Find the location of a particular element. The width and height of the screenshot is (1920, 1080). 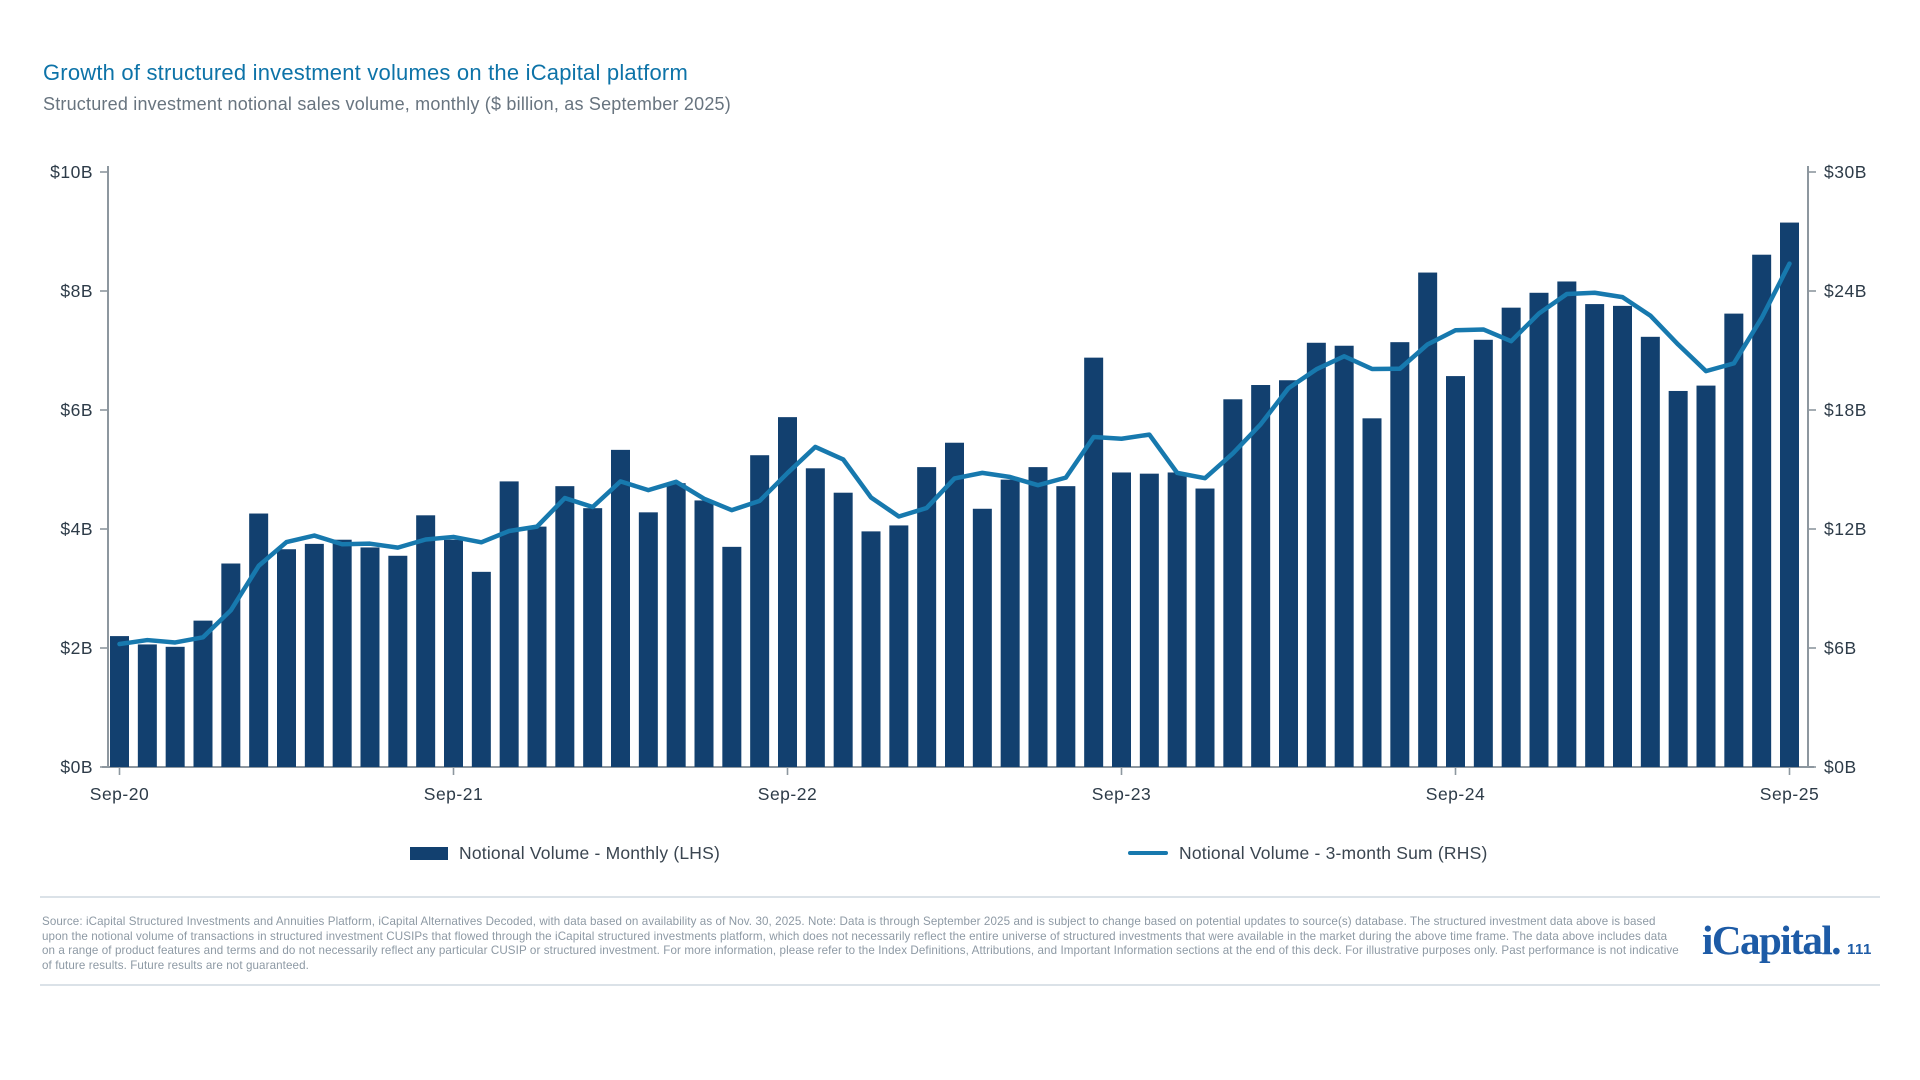

x-axis-label: Sep-22 is located at coordinates (787, 794).